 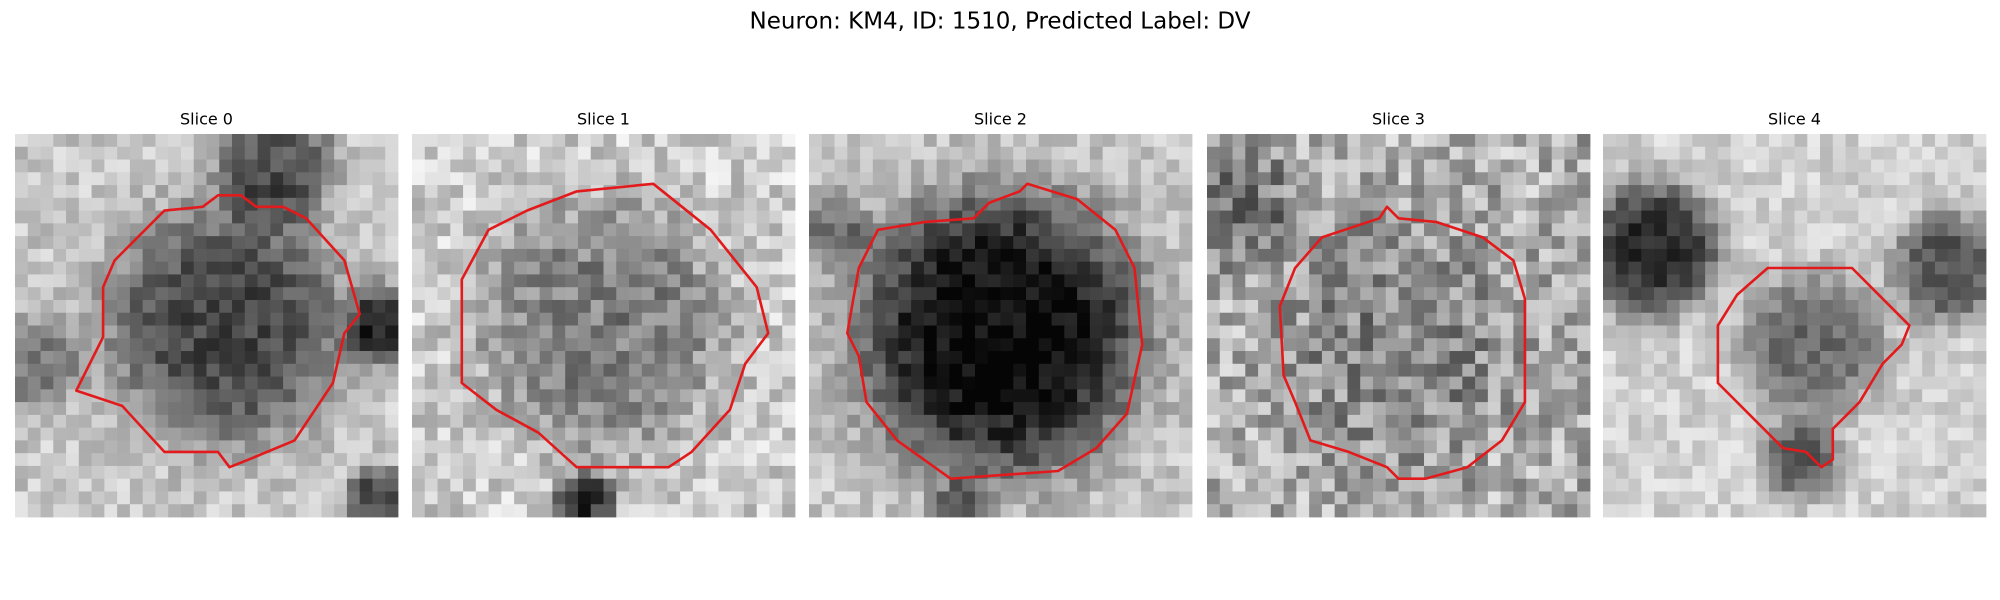 What do you see at coordinates (603, 119) in the screenshot?
I see `panel-title: Slice 1` at bounding box center [603, 119].